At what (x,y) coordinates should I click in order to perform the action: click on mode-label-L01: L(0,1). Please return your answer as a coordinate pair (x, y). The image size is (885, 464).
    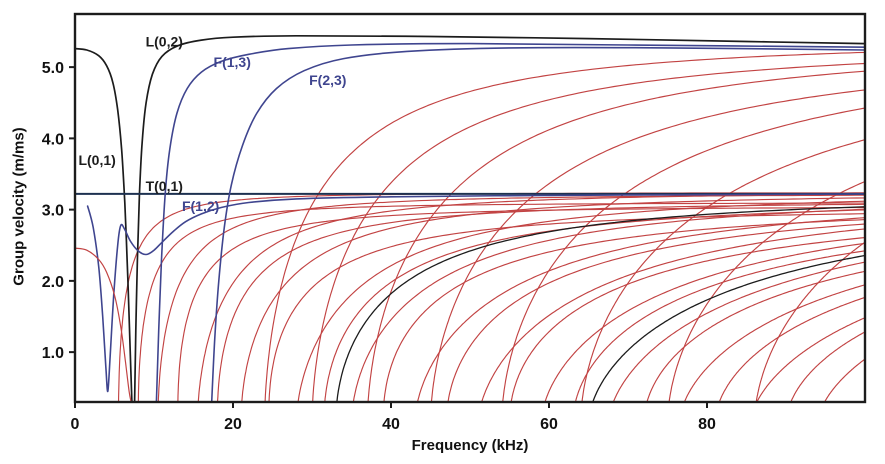
    Looking at the image, I should click on (96, 160).